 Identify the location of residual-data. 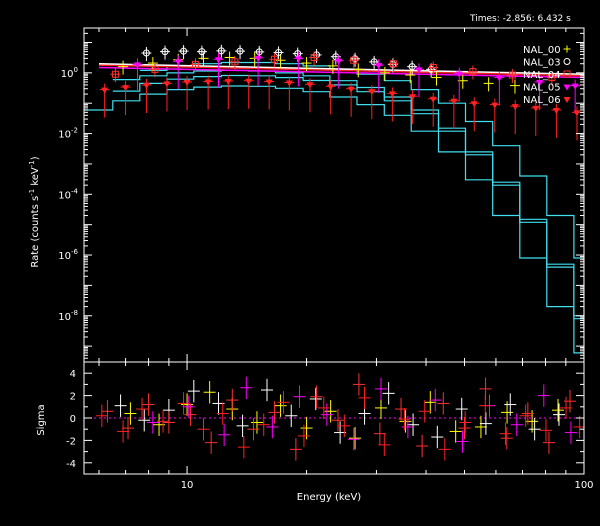
(334, 417).